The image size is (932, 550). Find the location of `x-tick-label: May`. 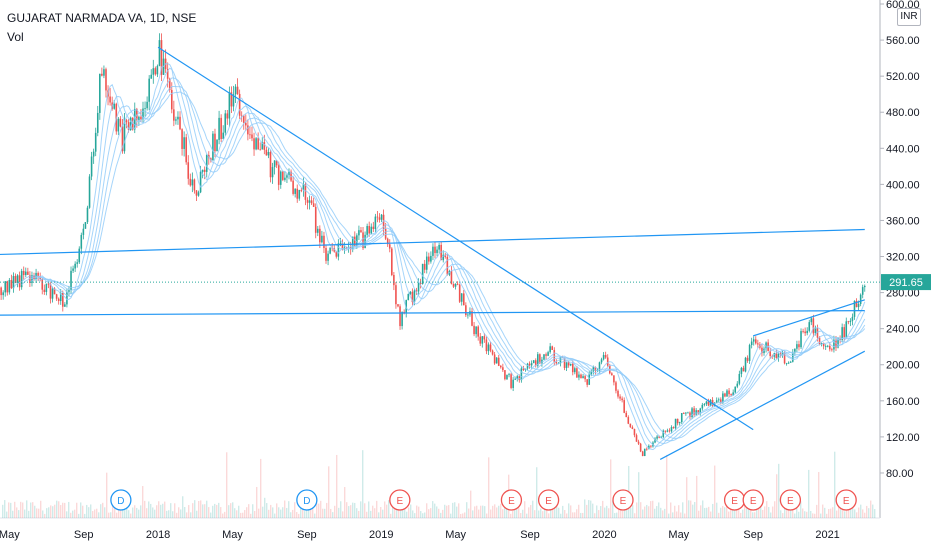

x-tick-label: May is located at coordinates (678, 535).